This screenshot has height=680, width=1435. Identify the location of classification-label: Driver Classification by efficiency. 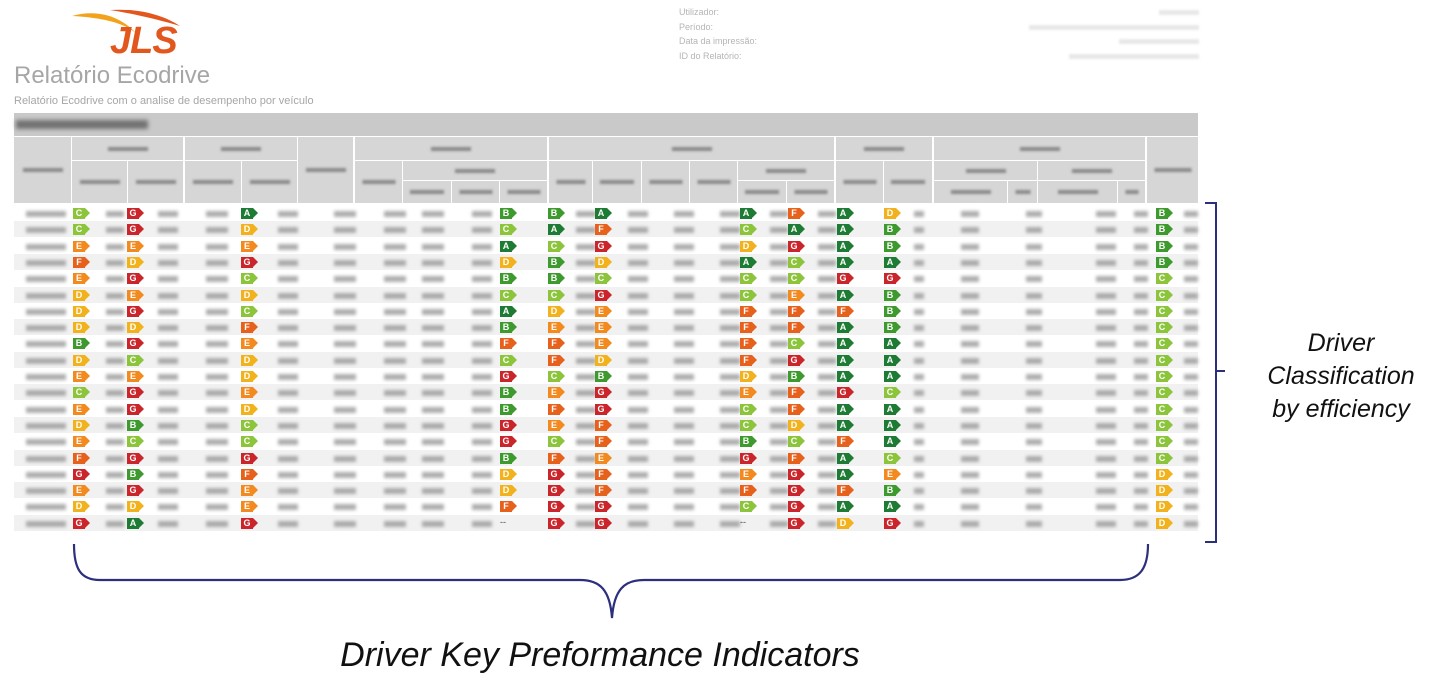
(1341, 376).